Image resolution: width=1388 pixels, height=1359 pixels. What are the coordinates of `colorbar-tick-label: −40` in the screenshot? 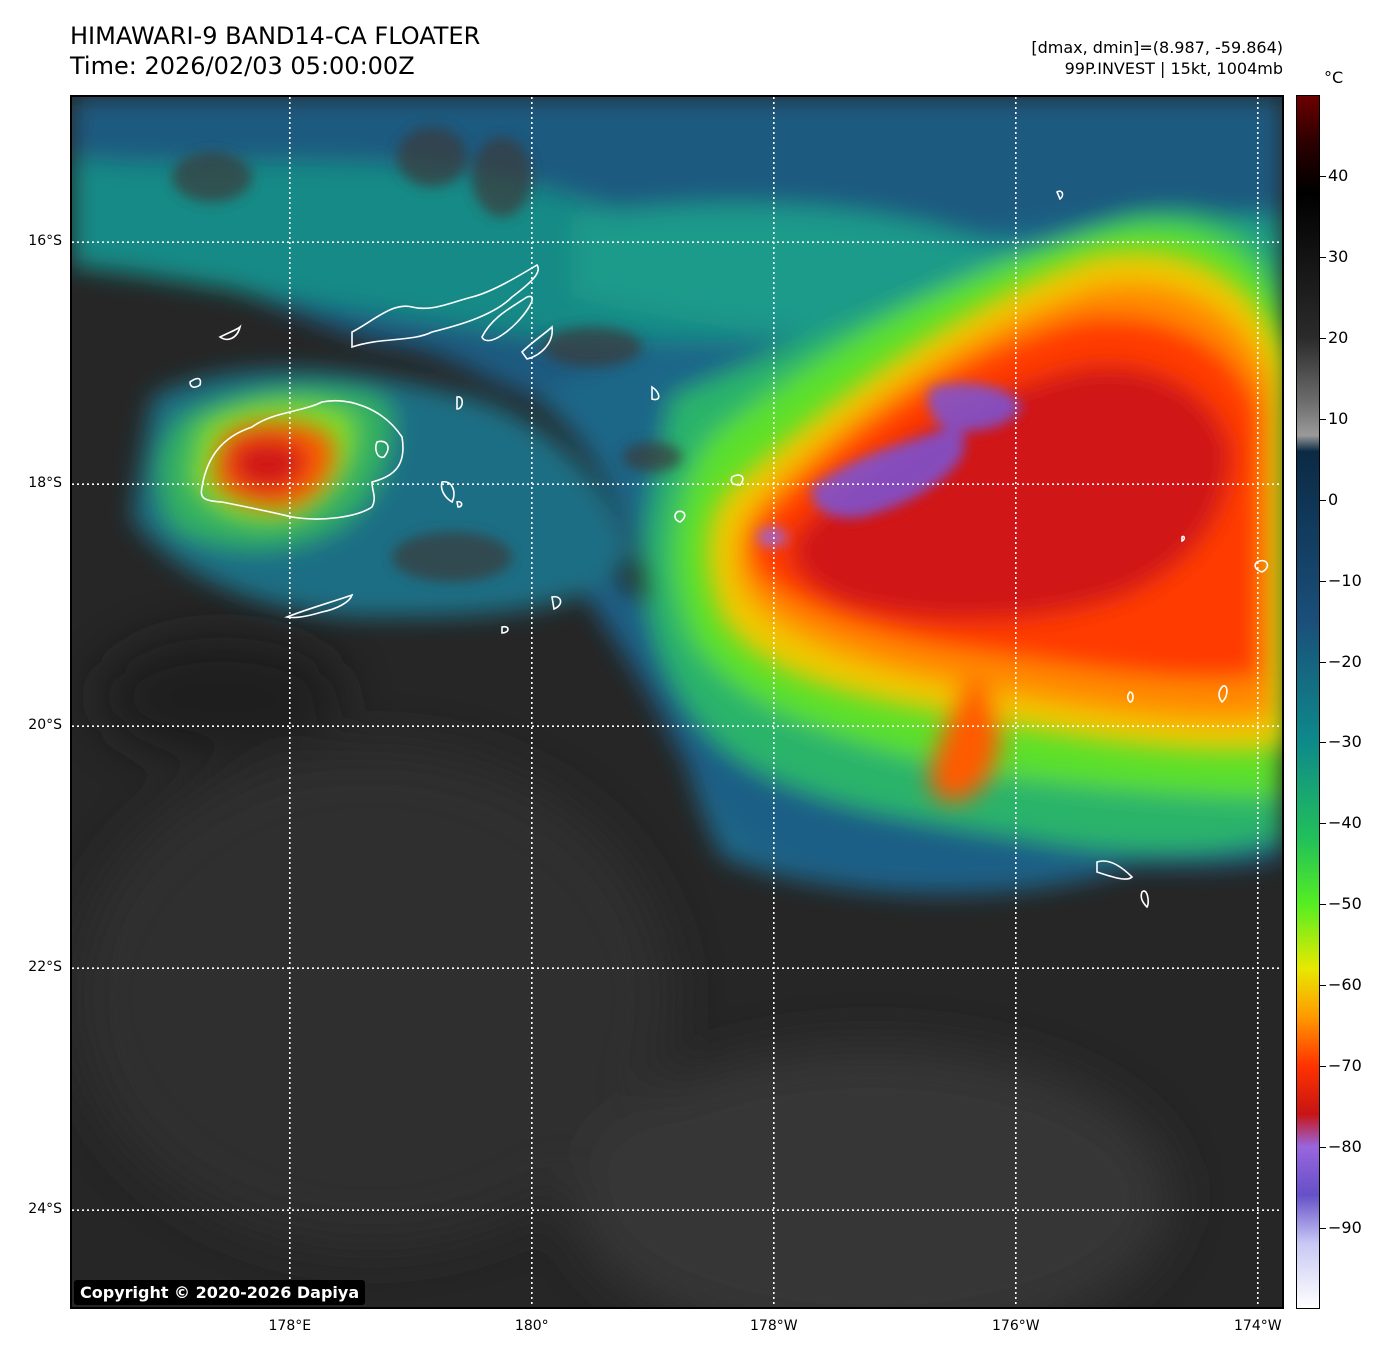 It's located at (1345, 823).